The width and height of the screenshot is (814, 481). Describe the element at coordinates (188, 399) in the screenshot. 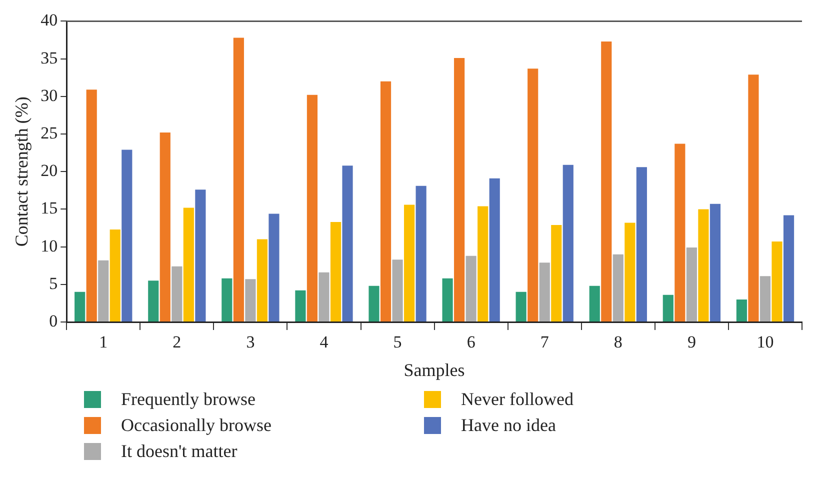

I see `legend-label: Frequently browse` at that location.